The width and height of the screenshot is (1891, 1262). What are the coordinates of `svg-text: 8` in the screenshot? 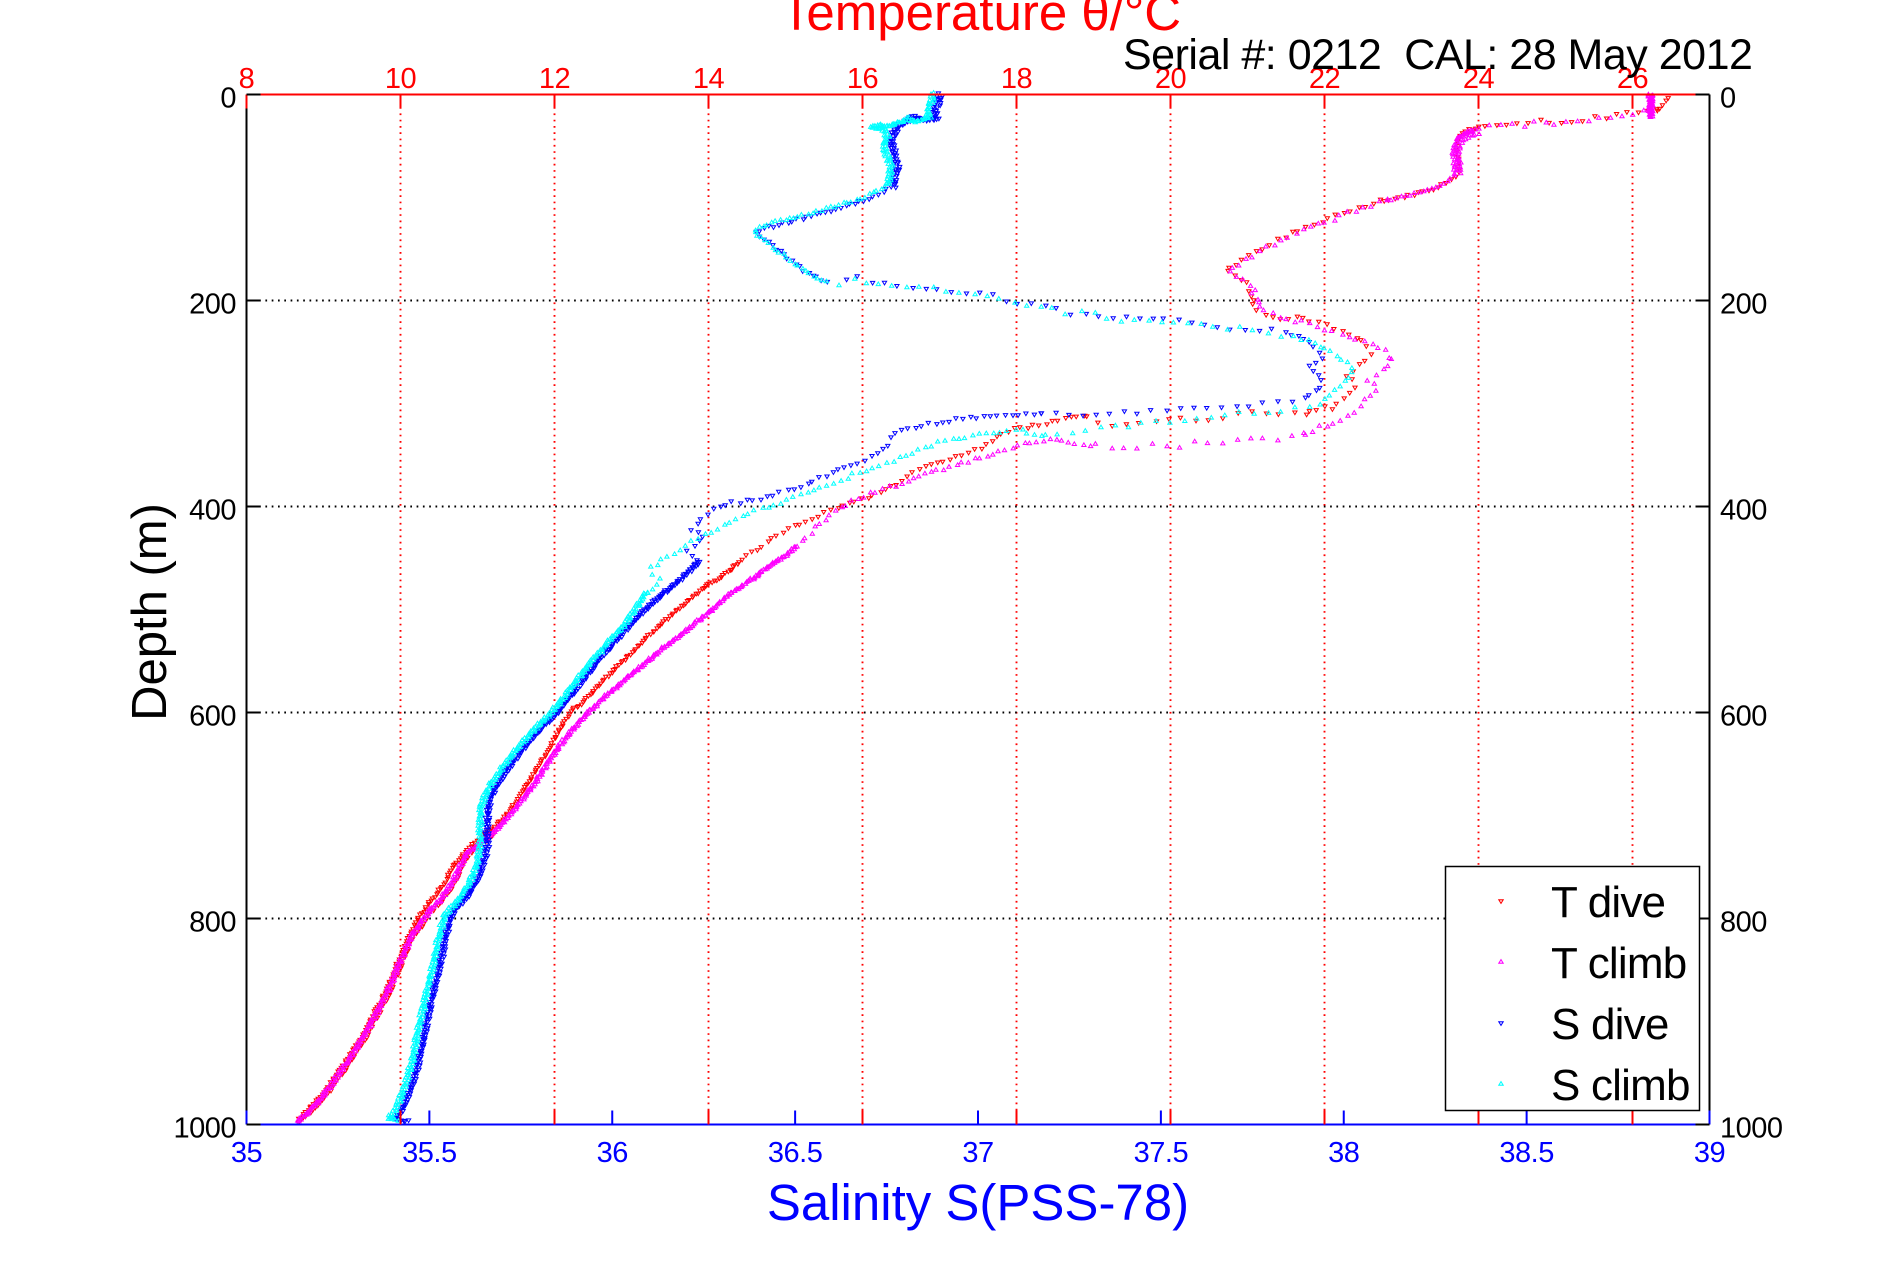 It's located at (247, 79).